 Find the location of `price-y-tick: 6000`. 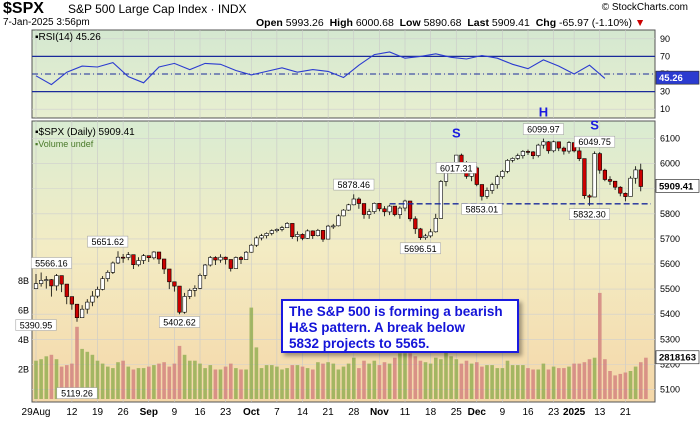

price-y-tick: 6000 is located at coordinates (670, 164).